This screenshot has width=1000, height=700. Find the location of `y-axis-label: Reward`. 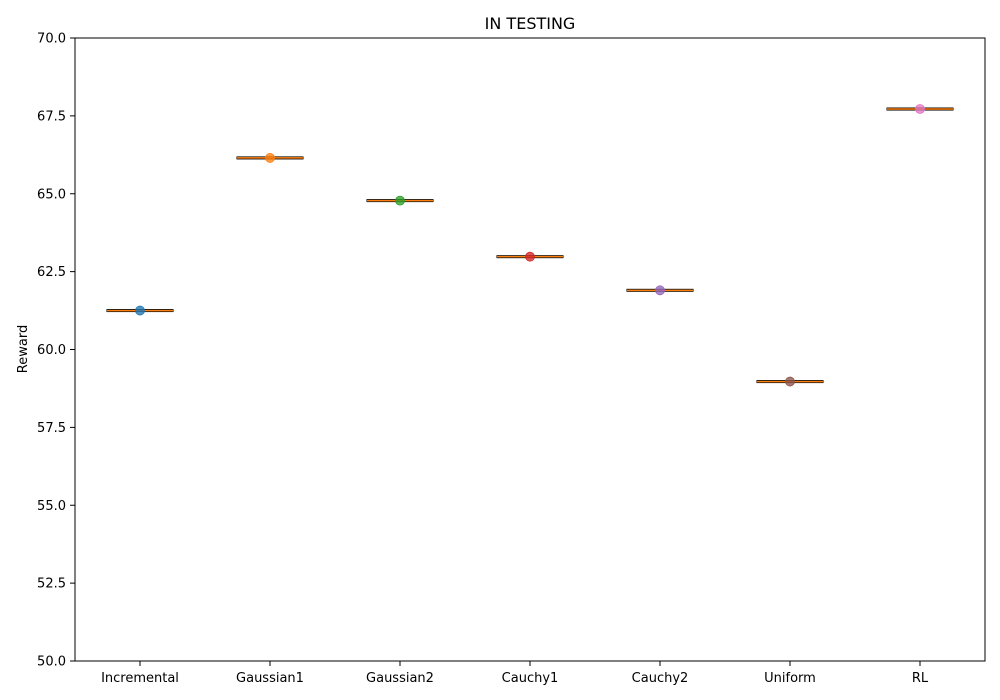

y-axis-label: Reward is located at coordinates (23, 349).